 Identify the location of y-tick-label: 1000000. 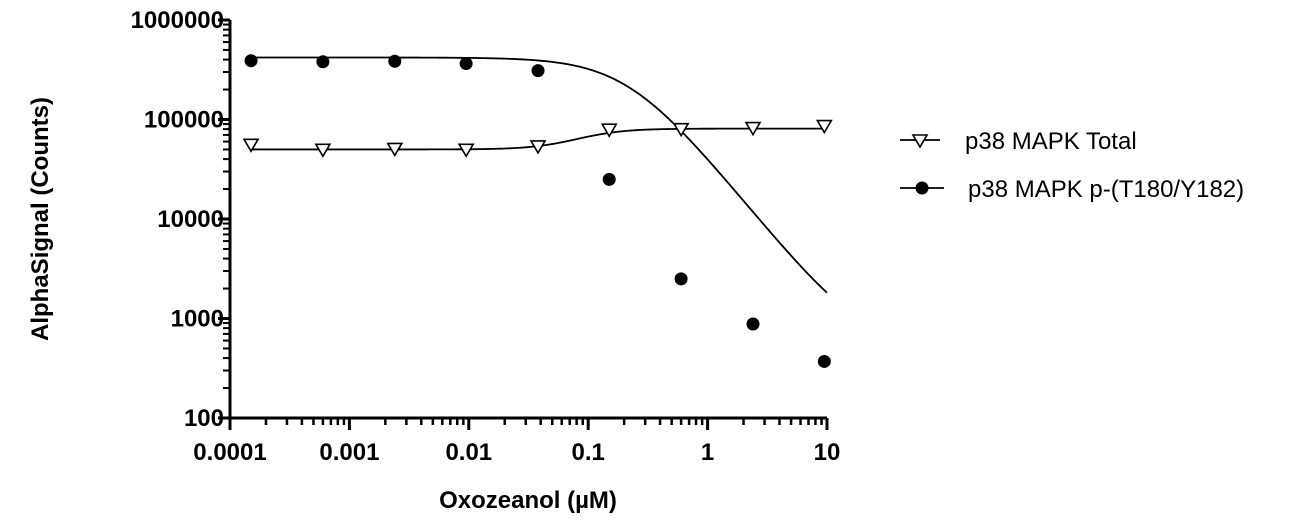
(177, 20).